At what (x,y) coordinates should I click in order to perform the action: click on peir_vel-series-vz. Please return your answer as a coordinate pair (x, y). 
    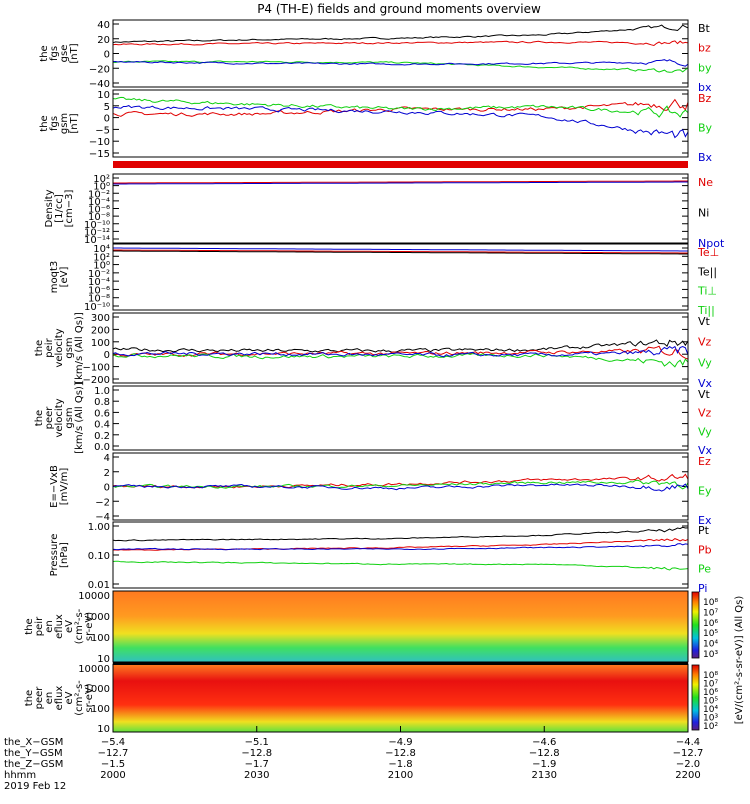
    Looking at the image, I should click on (400, 352).